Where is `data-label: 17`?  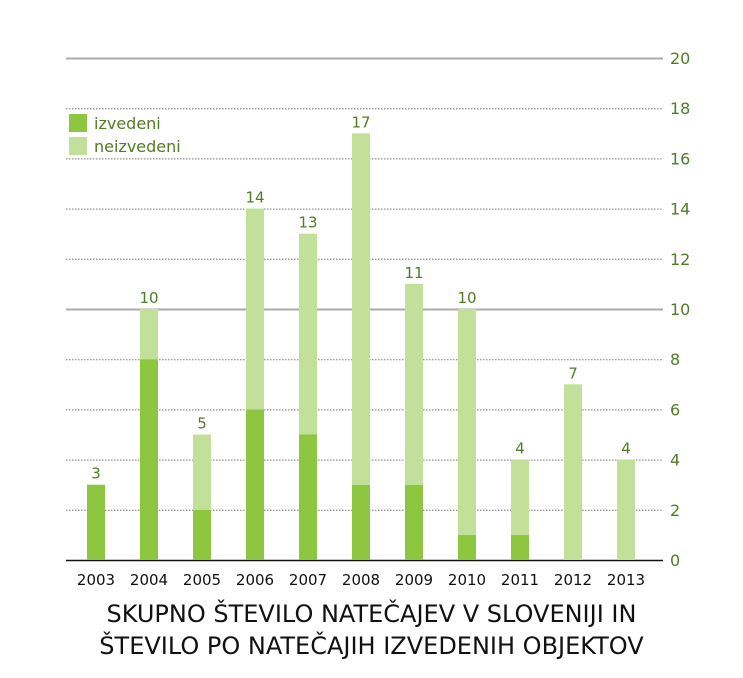 data-label: 17 is located at coordinates (360, 122).